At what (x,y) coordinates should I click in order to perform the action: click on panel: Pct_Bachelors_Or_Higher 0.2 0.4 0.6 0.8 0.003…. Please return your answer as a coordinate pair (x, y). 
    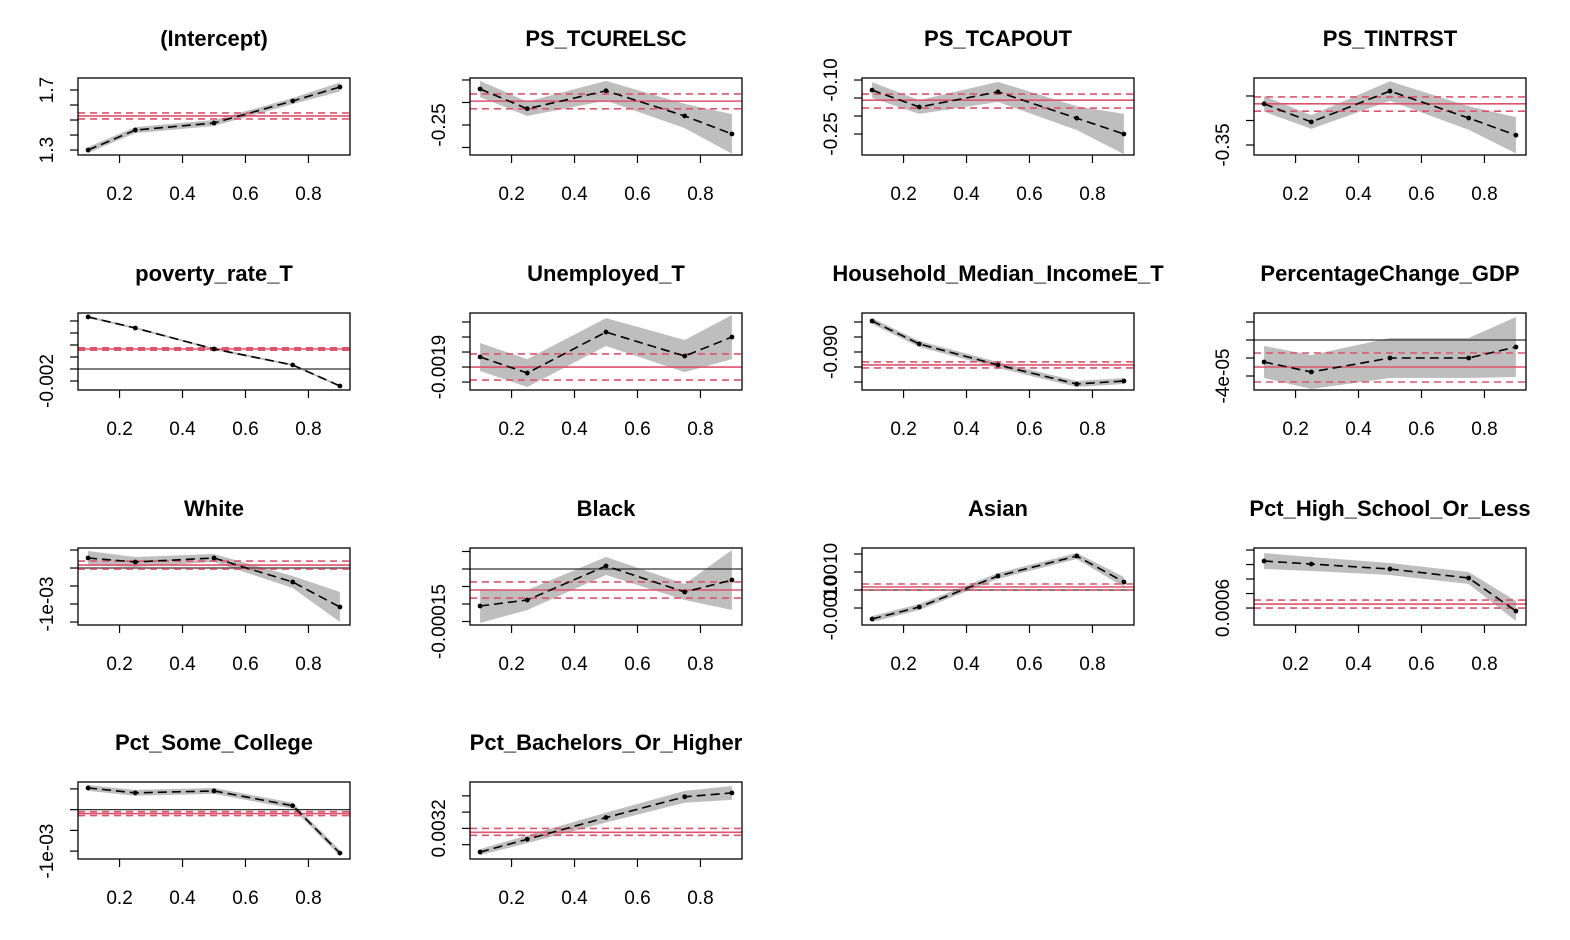
    Looking at the image, I should click on (586, 819).